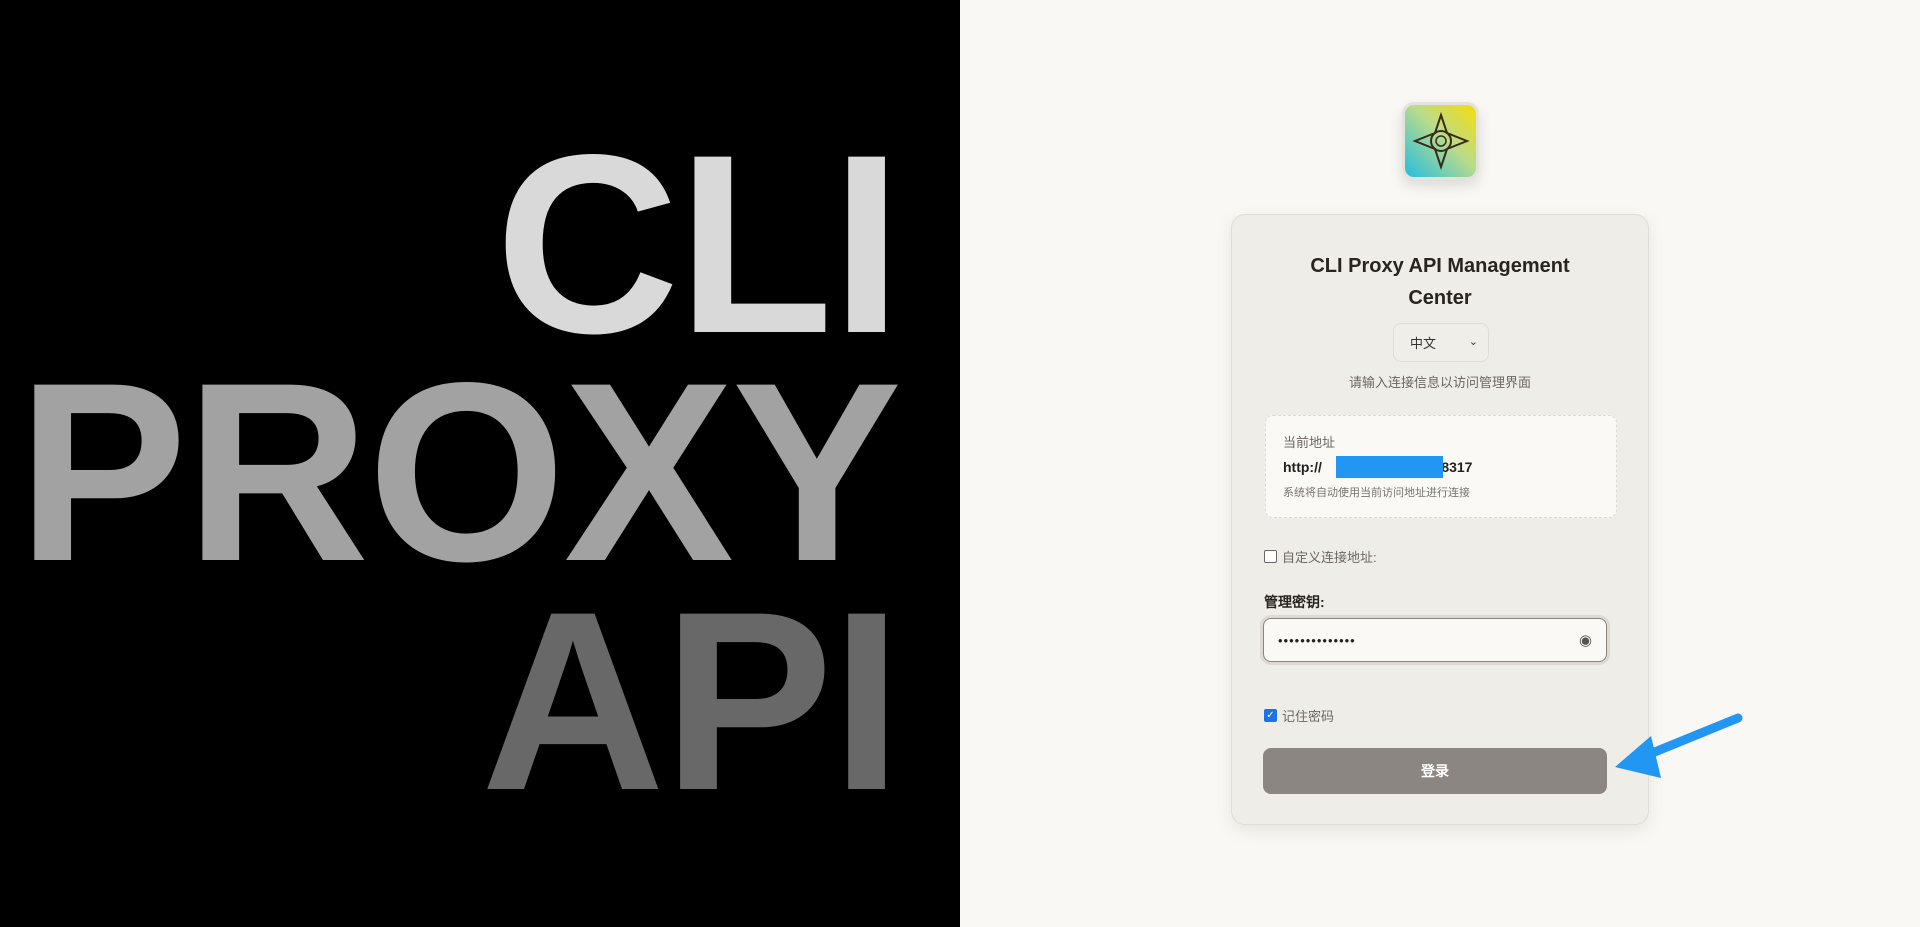 The height and width of the screenshot is (927, 1920). Describe the element at coordinates (1423, 343) in the screenshot. I see `language-value: 中文` at that location.